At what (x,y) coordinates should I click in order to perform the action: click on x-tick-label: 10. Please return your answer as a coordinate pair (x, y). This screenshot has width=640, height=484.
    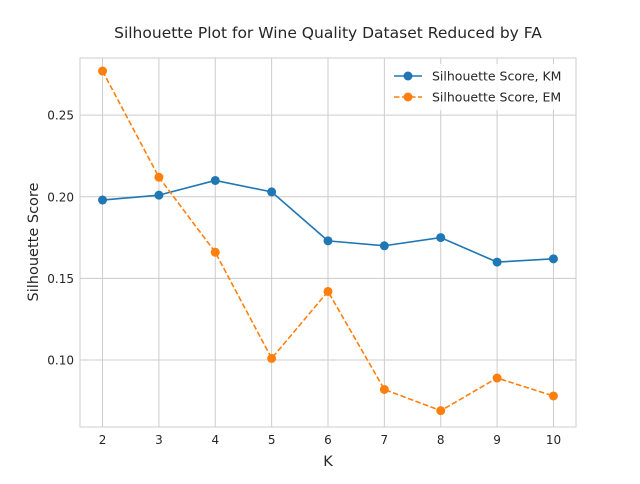
    Looking at the image, I should click on (553, 440).